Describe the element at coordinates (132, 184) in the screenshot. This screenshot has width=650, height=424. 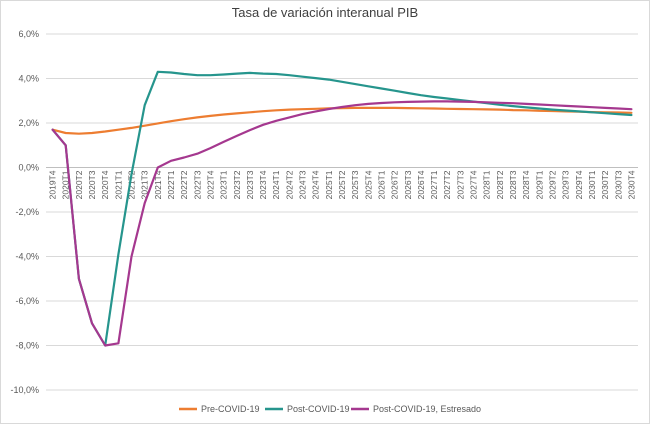
I see `x-tick-label: 2021T2` at that location.